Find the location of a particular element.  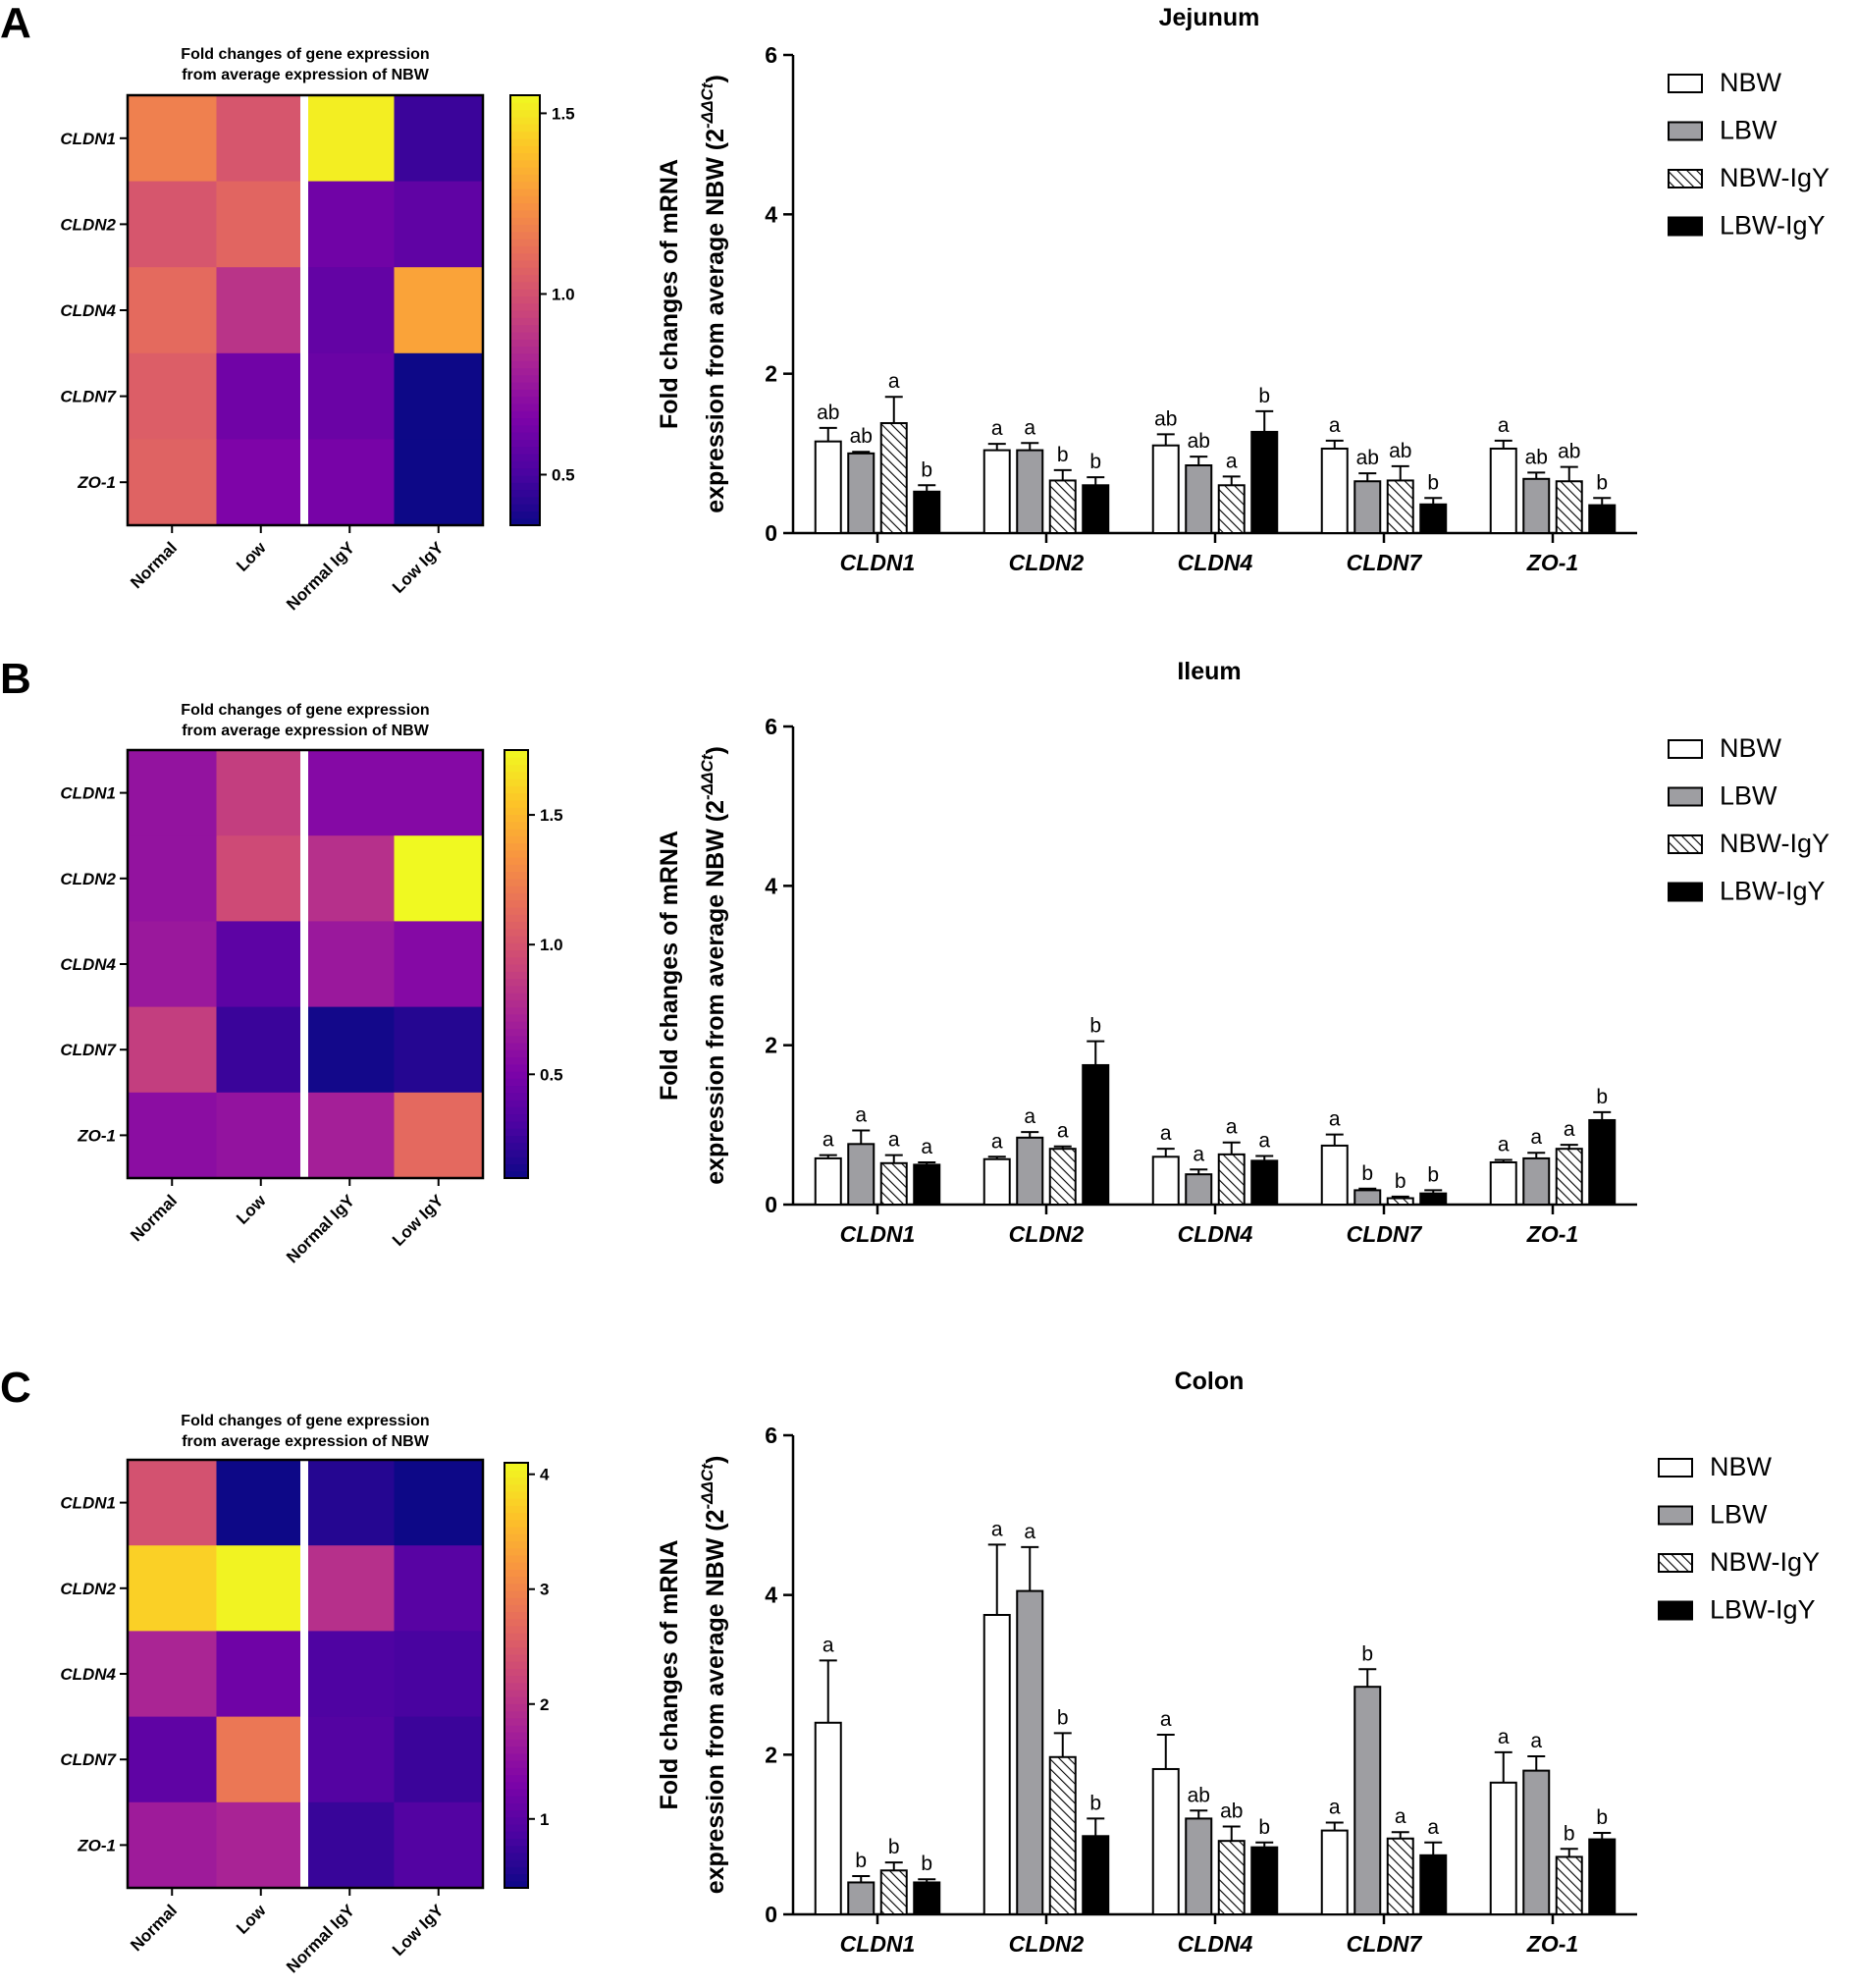

bar-chart-title: Colon is located at coordinates (1210, 1381).